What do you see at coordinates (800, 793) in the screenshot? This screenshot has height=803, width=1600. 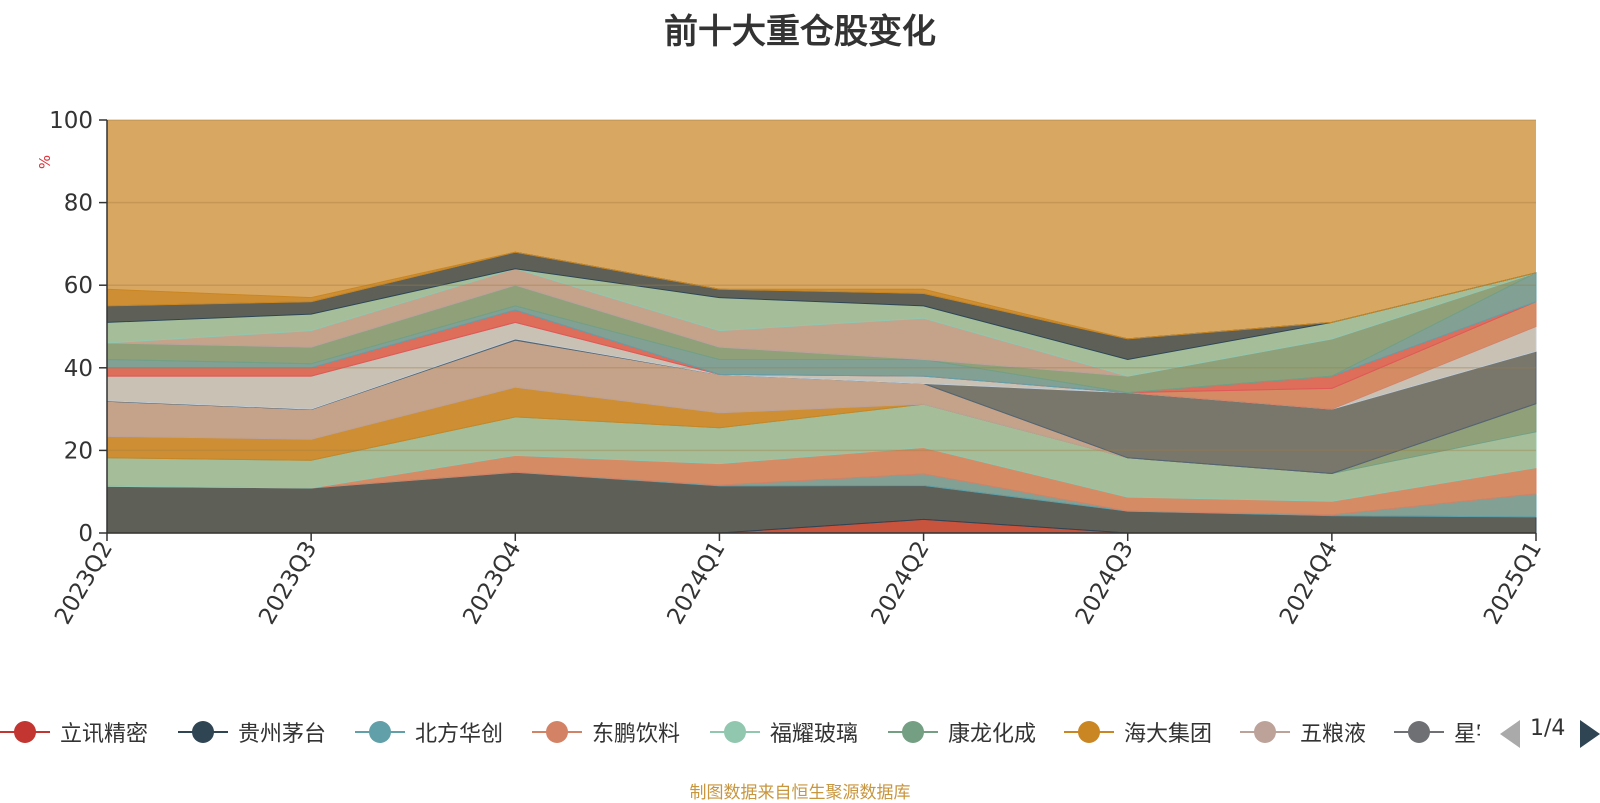 I see `source-note: 制图数据来自恒生聚源数据库` at bounding box center [800, 793].